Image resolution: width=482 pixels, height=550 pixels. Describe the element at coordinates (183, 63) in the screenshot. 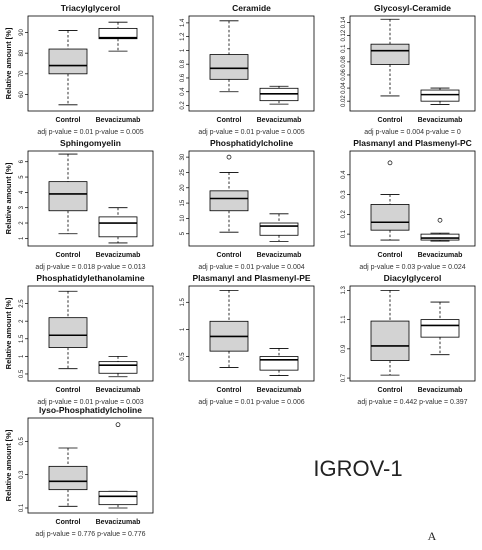

I see `y-tick-label: 0.8` at that location.